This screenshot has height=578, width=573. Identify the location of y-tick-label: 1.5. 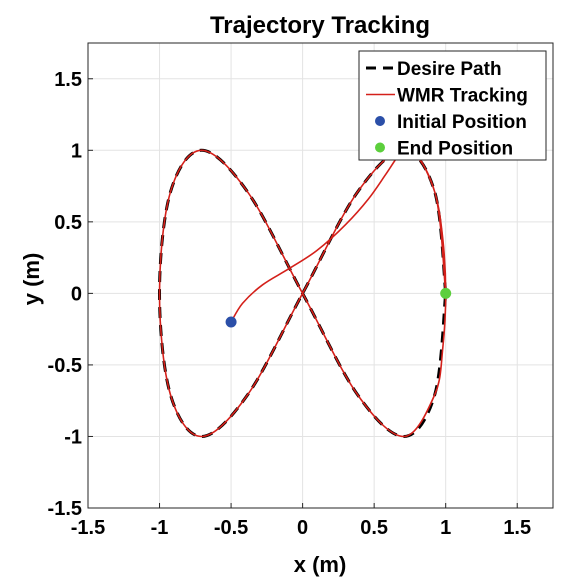
(68, 80).